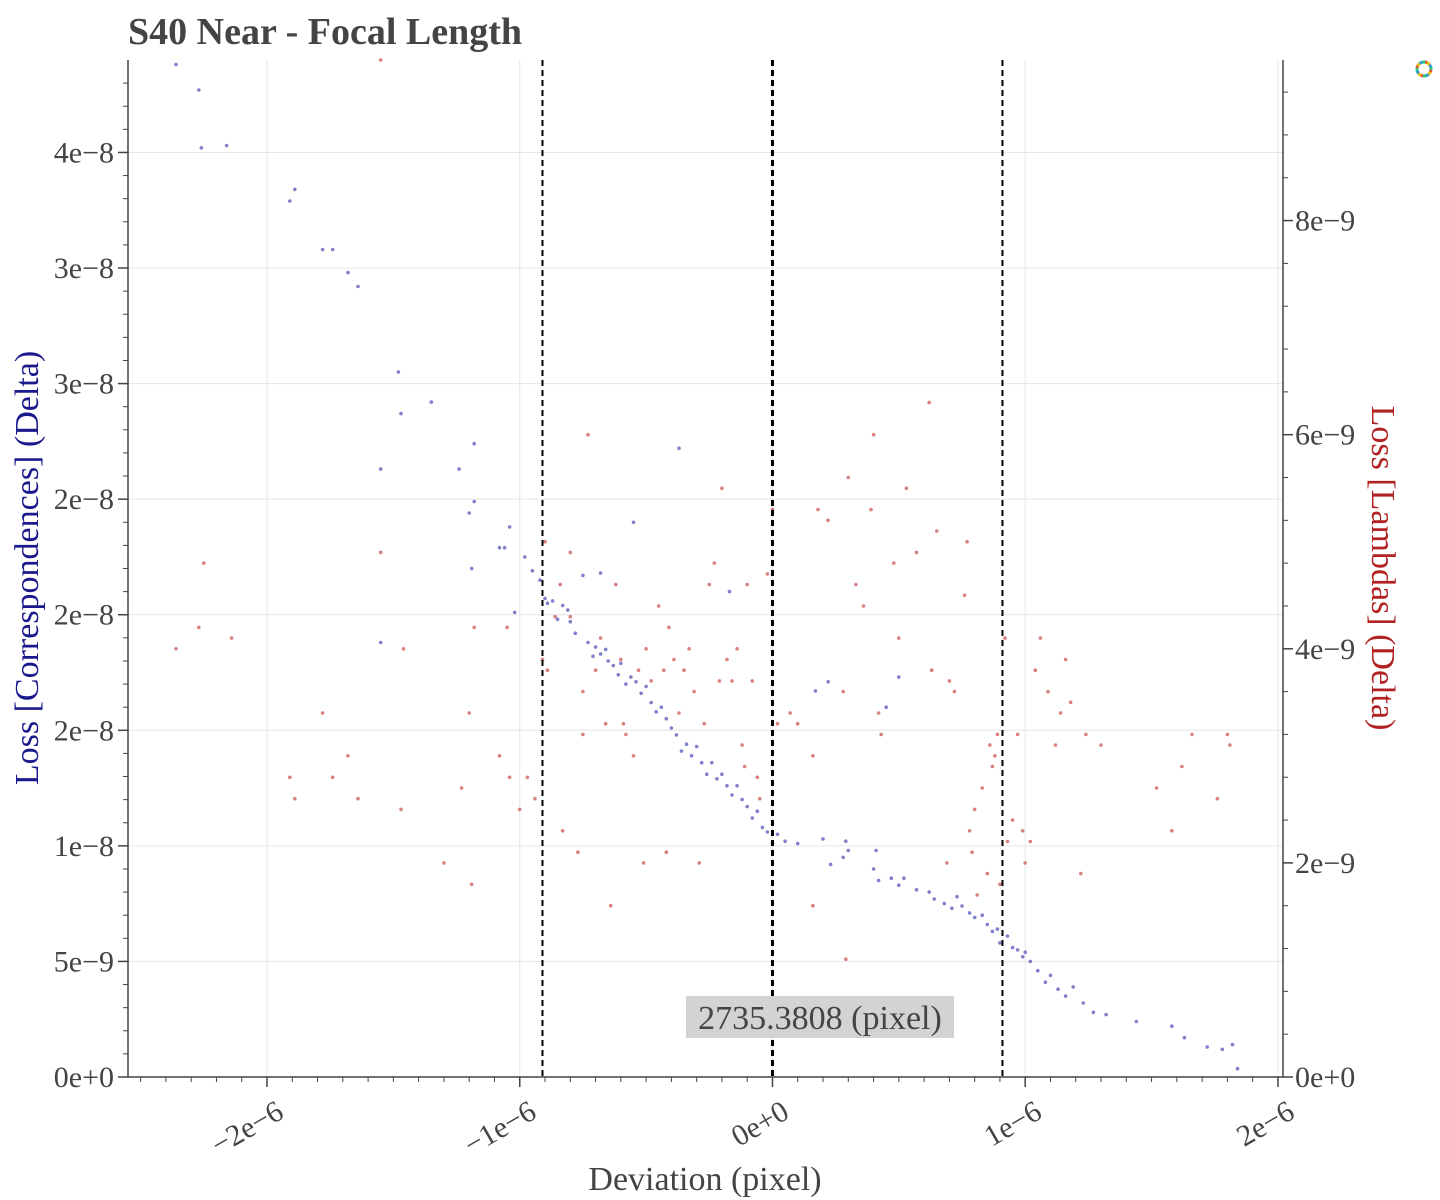  Describe the element at coordinates (1325, 649) in the screenshot. I see `y-right-tick-label: 4e−9` at that location.